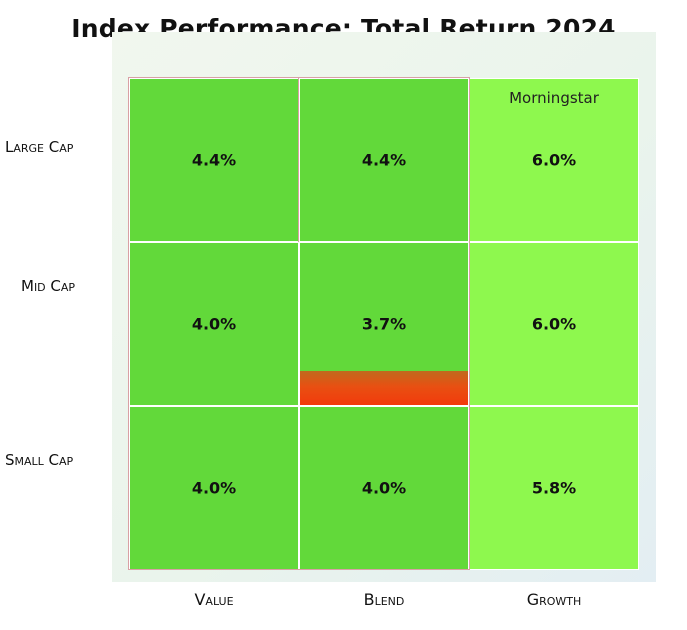 The image size is (687, 630). I want to click on column-label-growth: Growth, so click(554, 599).